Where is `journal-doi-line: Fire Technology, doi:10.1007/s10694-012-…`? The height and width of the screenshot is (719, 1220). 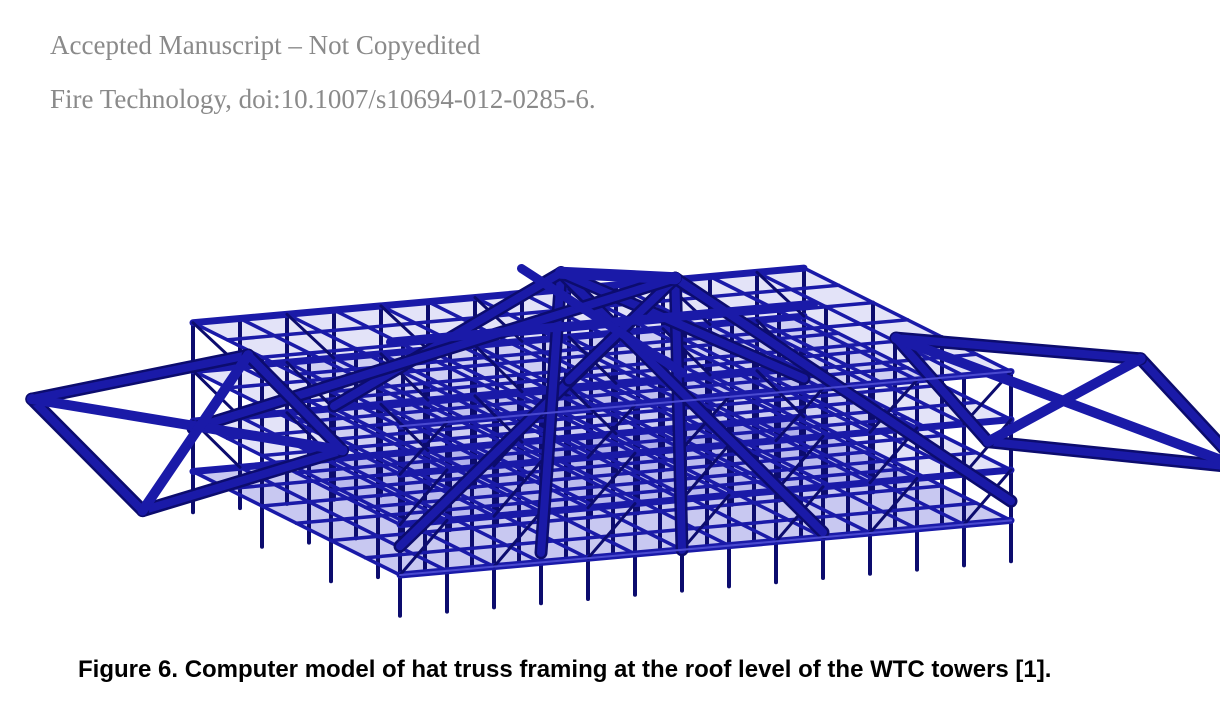 journal-doi-line: Fire Technology, doi:10.1007/s10694-012-… is located at coordinates (323, 99).